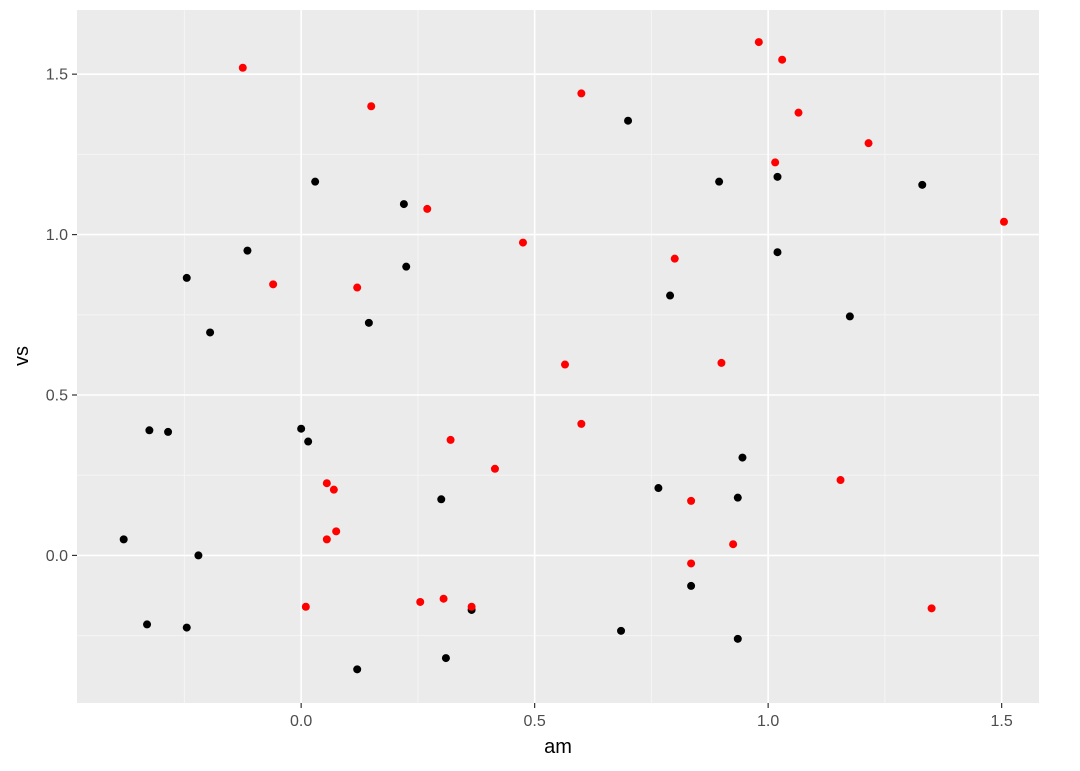 The width and height of the screenshot is (1080, 771). What do you see at coordinates (57, 556) in the screenshot?
I see `y-tick-label: 0.0` at bounding box center [57, 556].